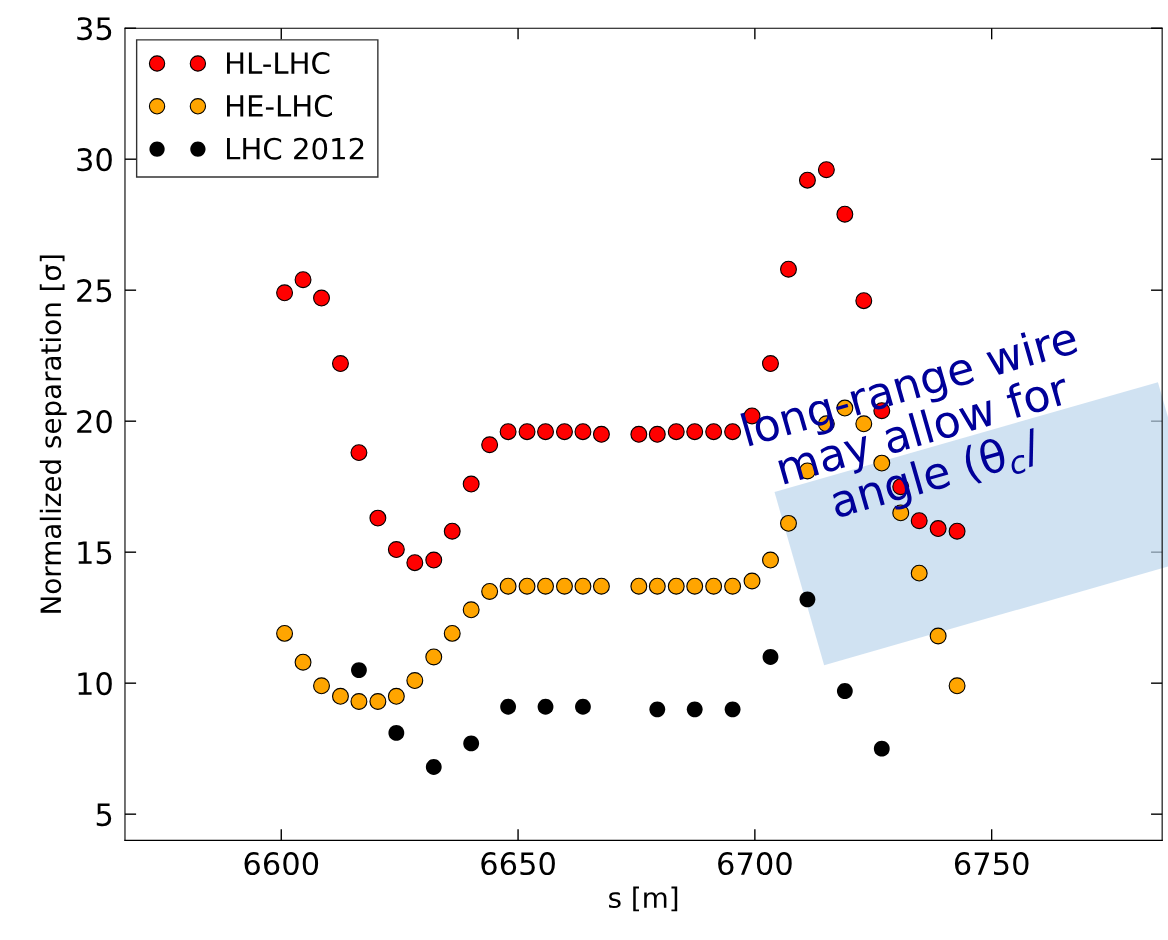  I want to click on y-tick-label: 15, so click(95, 553).